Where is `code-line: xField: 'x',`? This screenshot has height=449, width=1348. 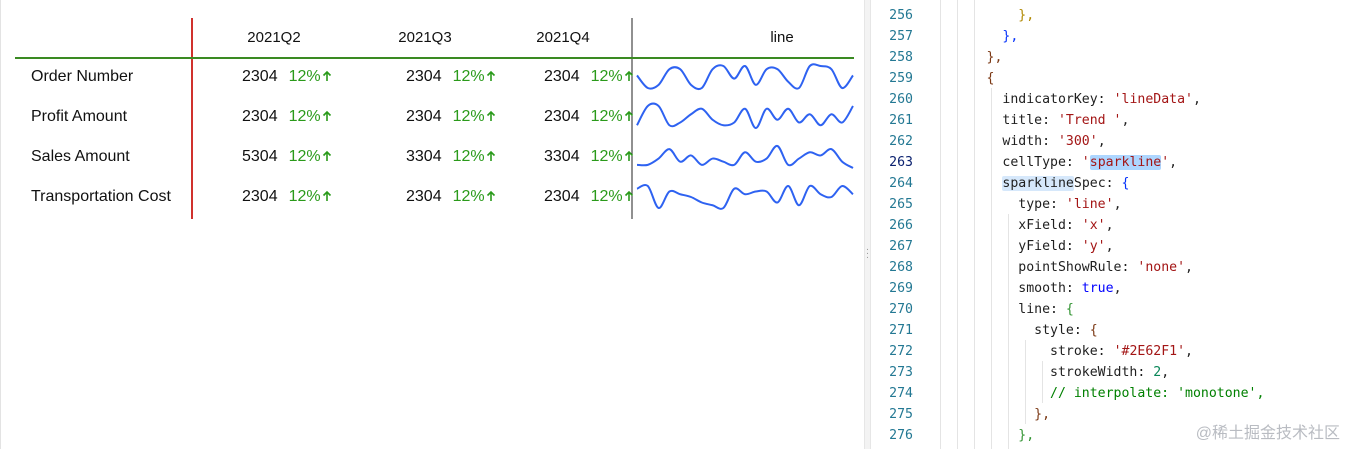 code-line: xField: 'x', is located at coordinates (1018, 225).